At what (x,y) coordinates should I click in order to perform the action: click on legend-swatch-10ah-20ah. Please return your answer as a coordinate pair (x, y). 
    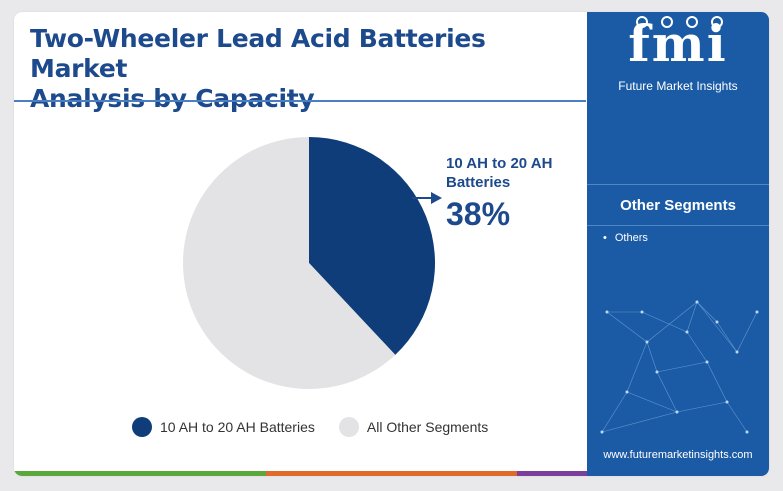
    Looking at the image, I should click on (142, 427).